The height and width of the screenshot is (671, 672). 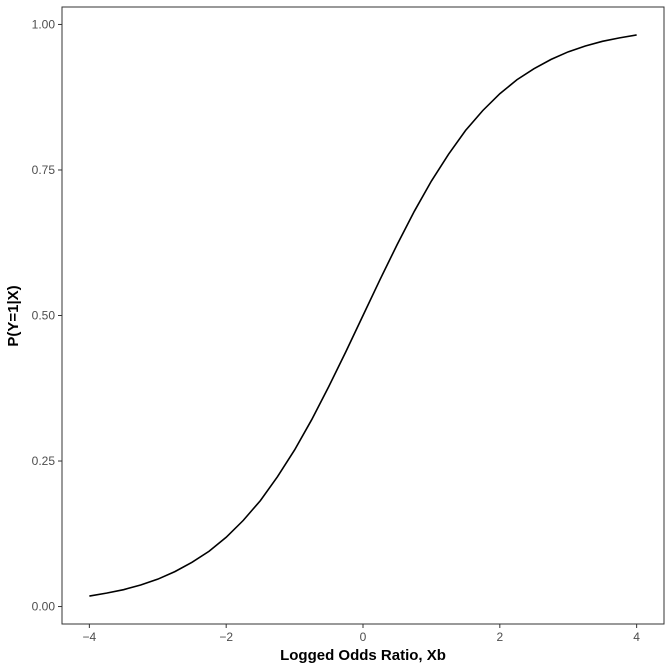 What do you see at coordinates (44, 607) in the screenshot?
I see `y-tick-label: 0.00` at bounding box center [44, 607].